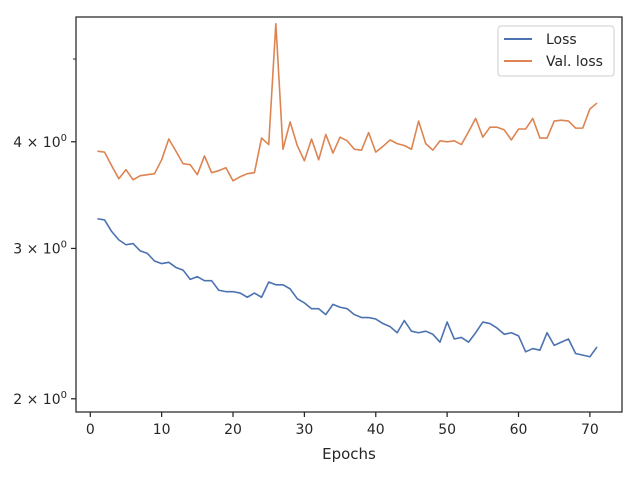 The image size is (640, 480). I want to click on x-tick-label: 10, so click(162, 430).